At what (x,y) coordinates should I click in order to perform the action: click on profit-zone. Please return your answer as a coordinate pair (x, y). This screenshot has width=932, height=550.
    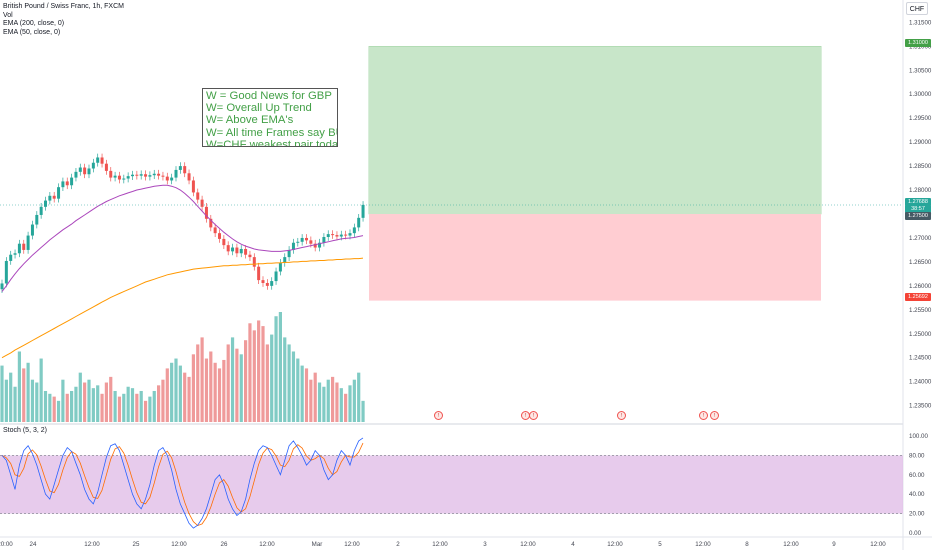
    Looking at the image, I should click on (595, 130).